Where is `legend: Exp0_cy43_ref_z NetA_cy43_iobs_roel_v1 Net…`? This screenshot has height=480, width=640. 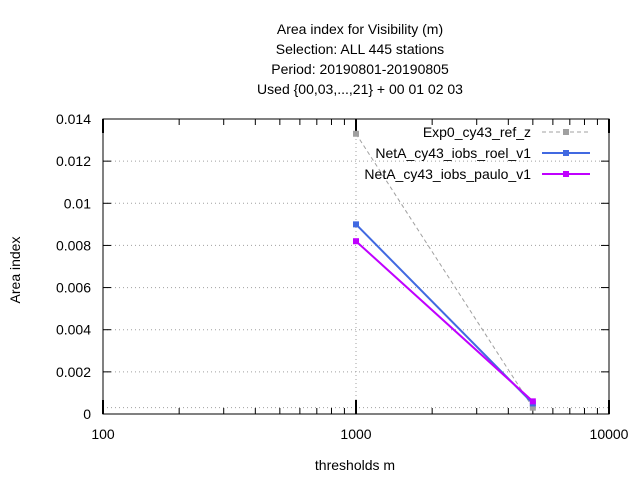
legend: Exp0_cy43_ref_z NetA_cy43_iobs_roel_v1 Net… is located at coordinates (477, 153).